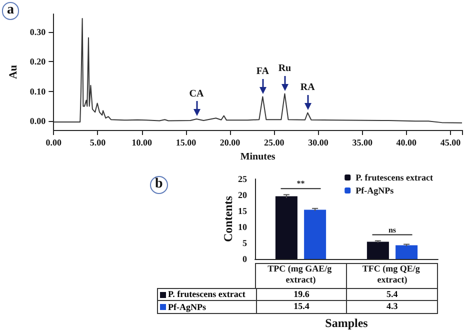 The image size is (474, 334). What do you see at coordinates (243, 211) in the screenshot?
I see `y-tick-label: 15` at bounding box center [243, 211].